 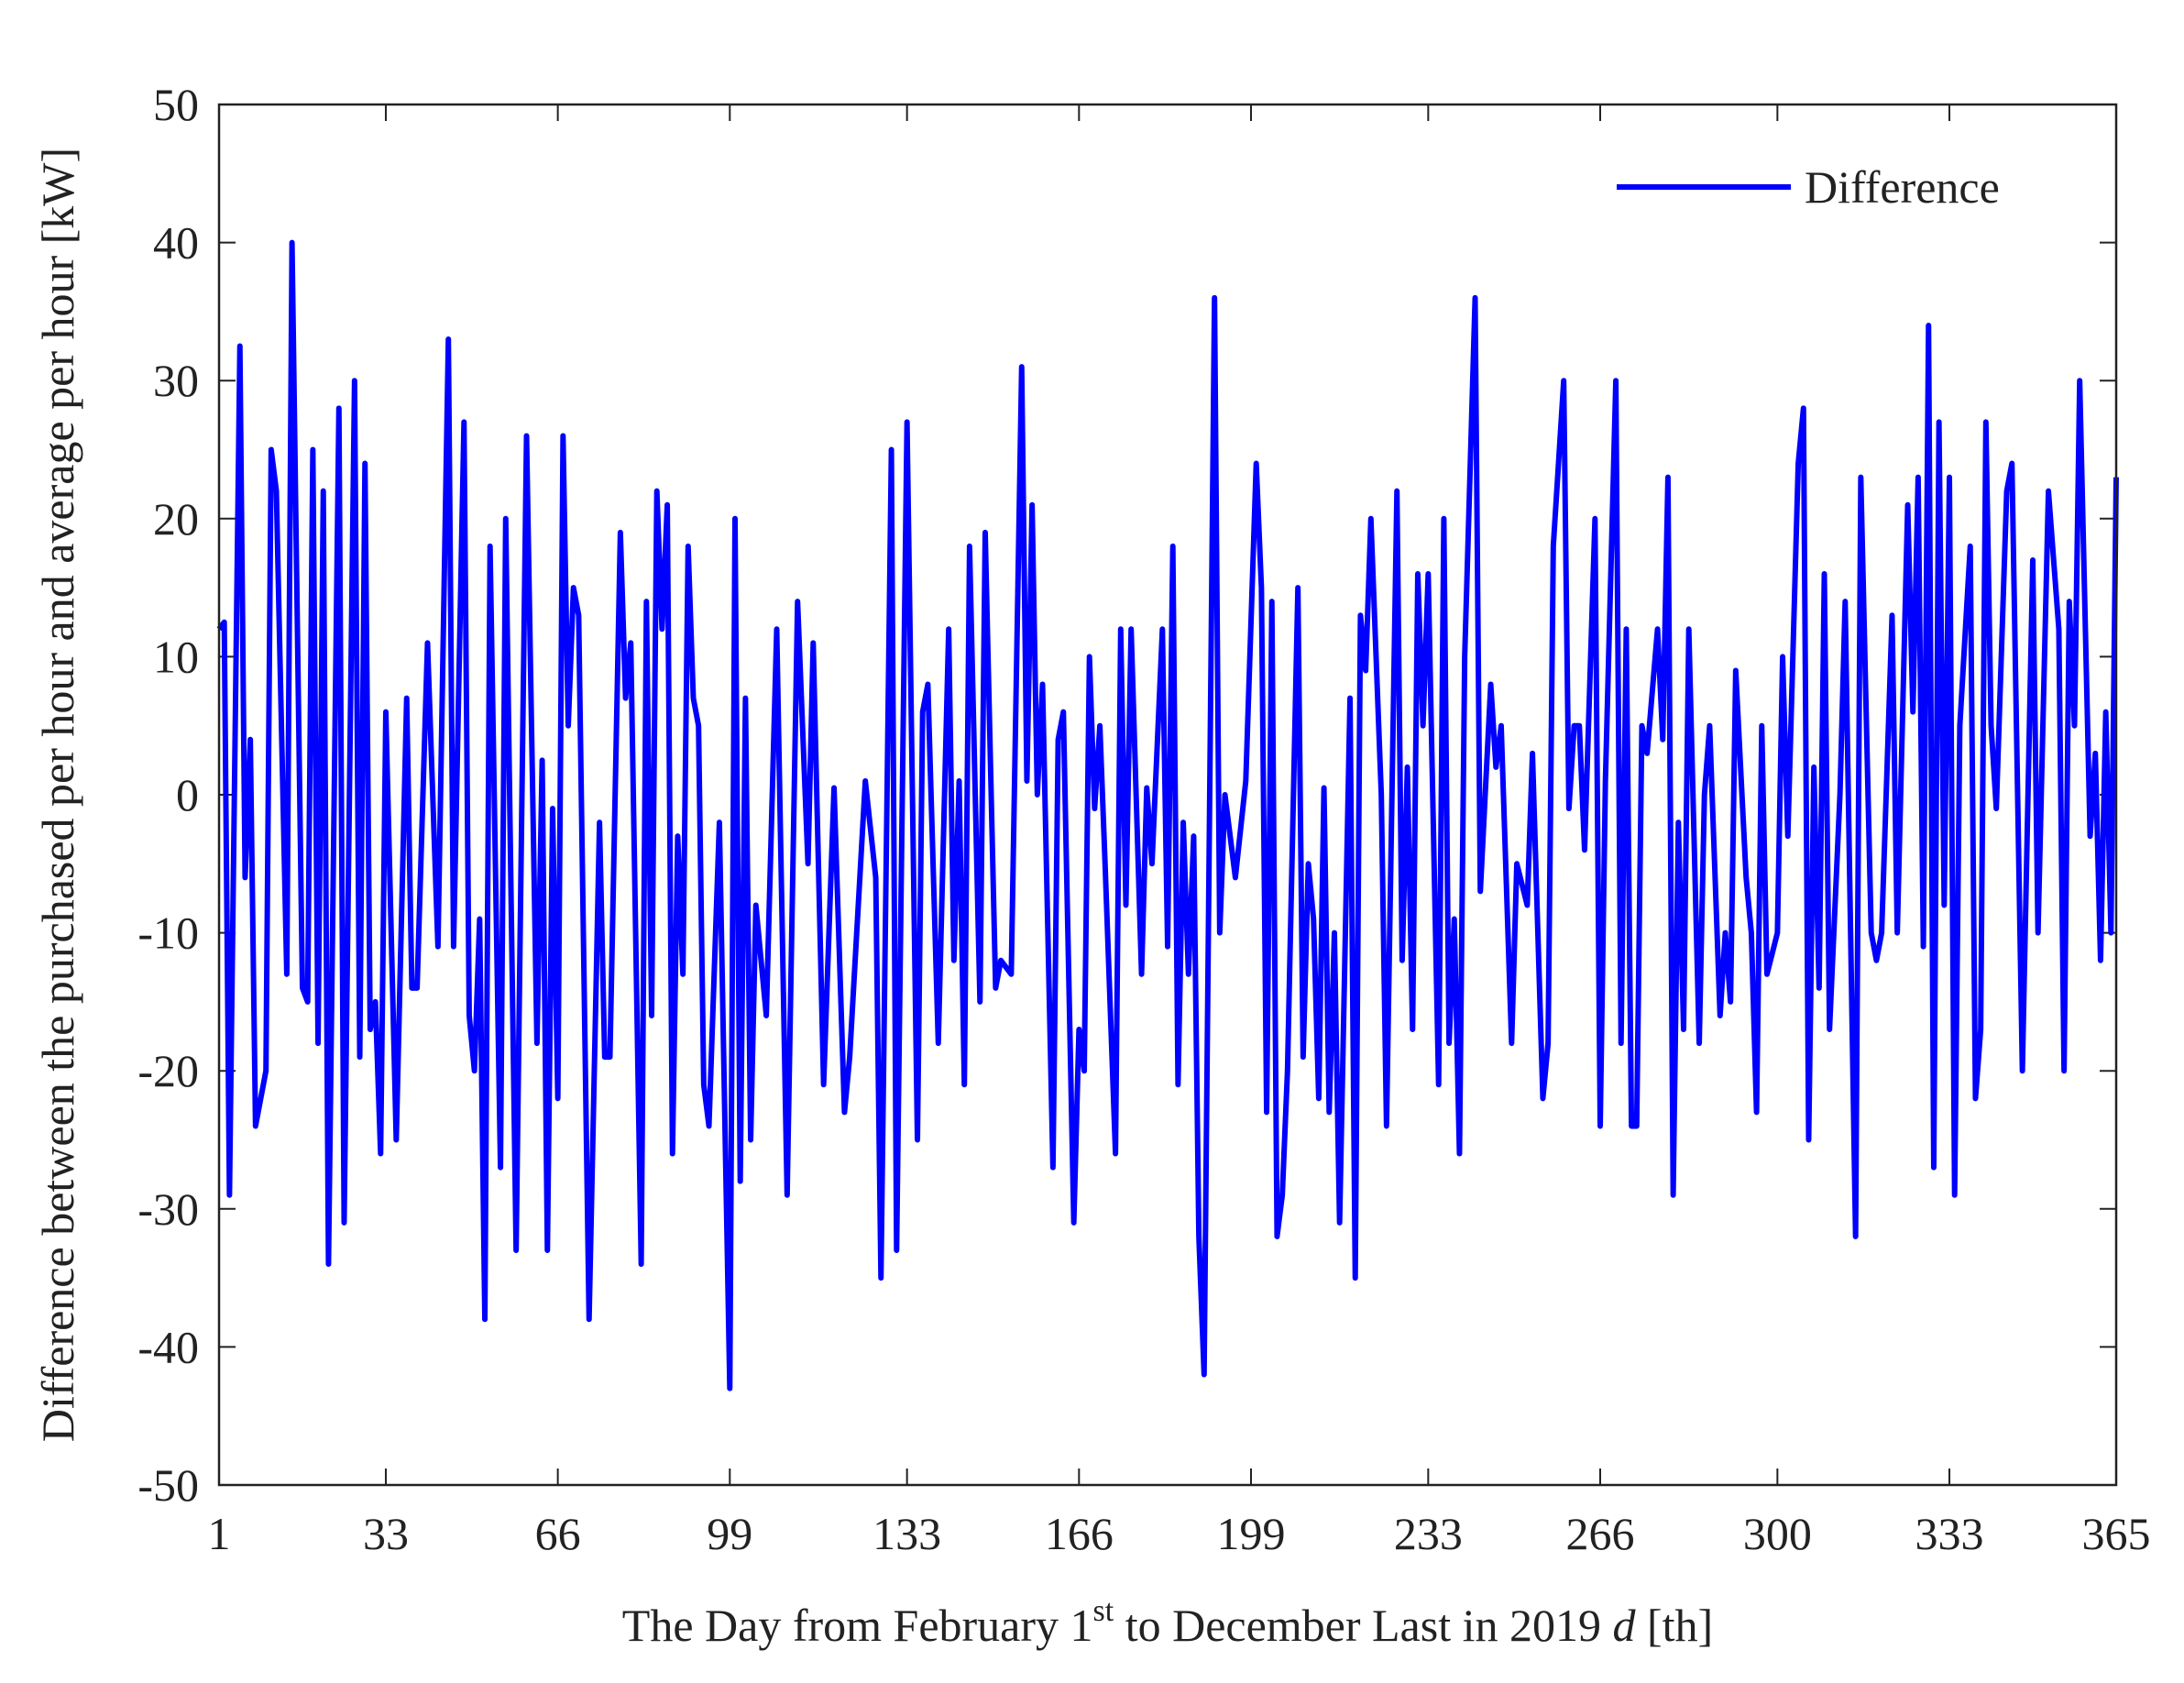 I want to click on y-tick-label: 10, so click(x=176, y=656).